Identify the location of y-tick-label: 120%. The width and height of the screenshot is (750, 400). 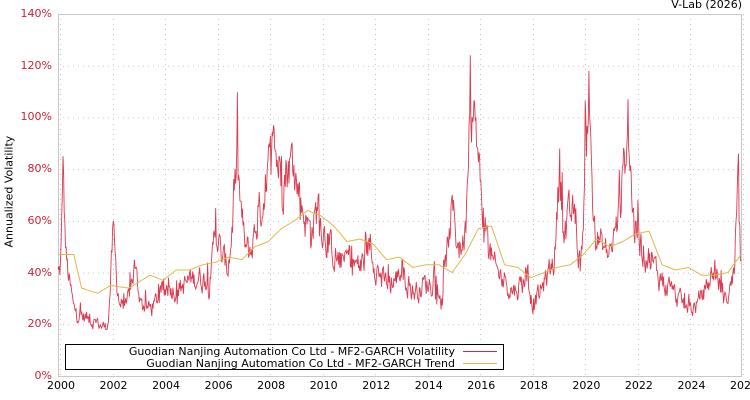
(36, 65).